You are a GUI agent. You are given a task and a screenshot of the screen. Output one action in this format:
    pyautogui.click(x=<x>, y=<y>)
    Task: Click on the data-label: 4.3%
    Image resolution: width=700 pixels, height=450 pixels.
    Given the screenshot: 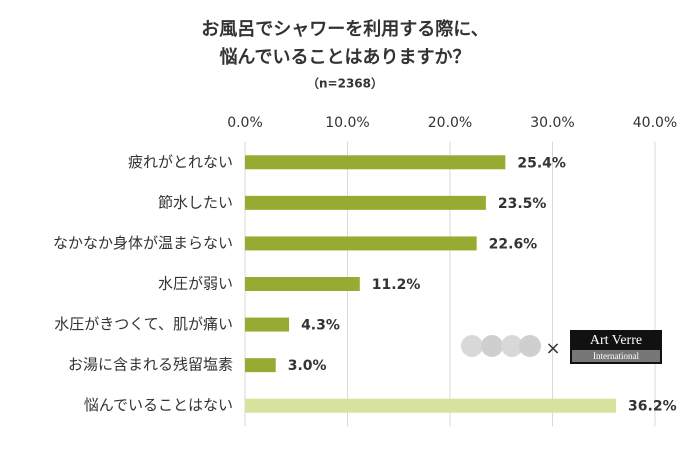 What is the action you would take?
    pyautogui.click(x=320, y=326)
    